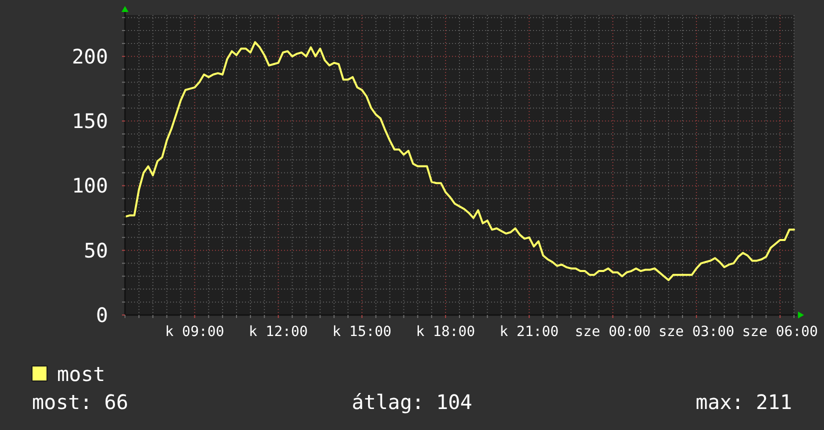 The width and height of the screenshot is (824, 430). Describe the element at coordinates (696, 332) in the screenshot. I see `x-tick-label: sze 03:00` at that location.